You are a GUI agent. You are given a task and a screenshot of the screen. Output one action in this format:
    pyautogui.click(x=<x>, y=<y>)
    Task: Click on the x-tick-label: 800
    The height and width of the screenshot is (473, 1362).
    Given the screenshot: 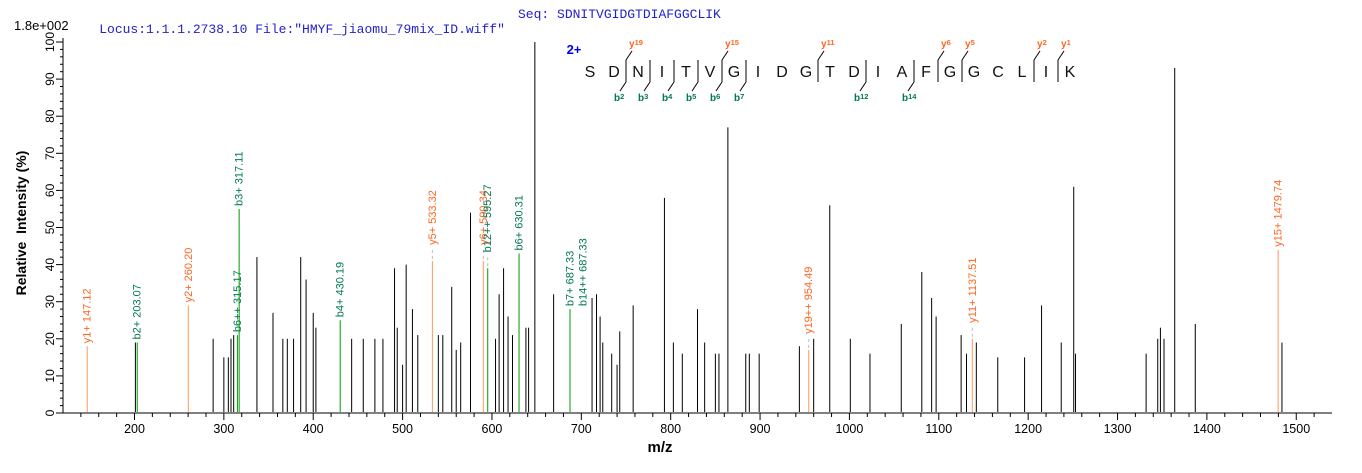 What is the action you would take?
    pyautogui.click(x=670, y=429)
    